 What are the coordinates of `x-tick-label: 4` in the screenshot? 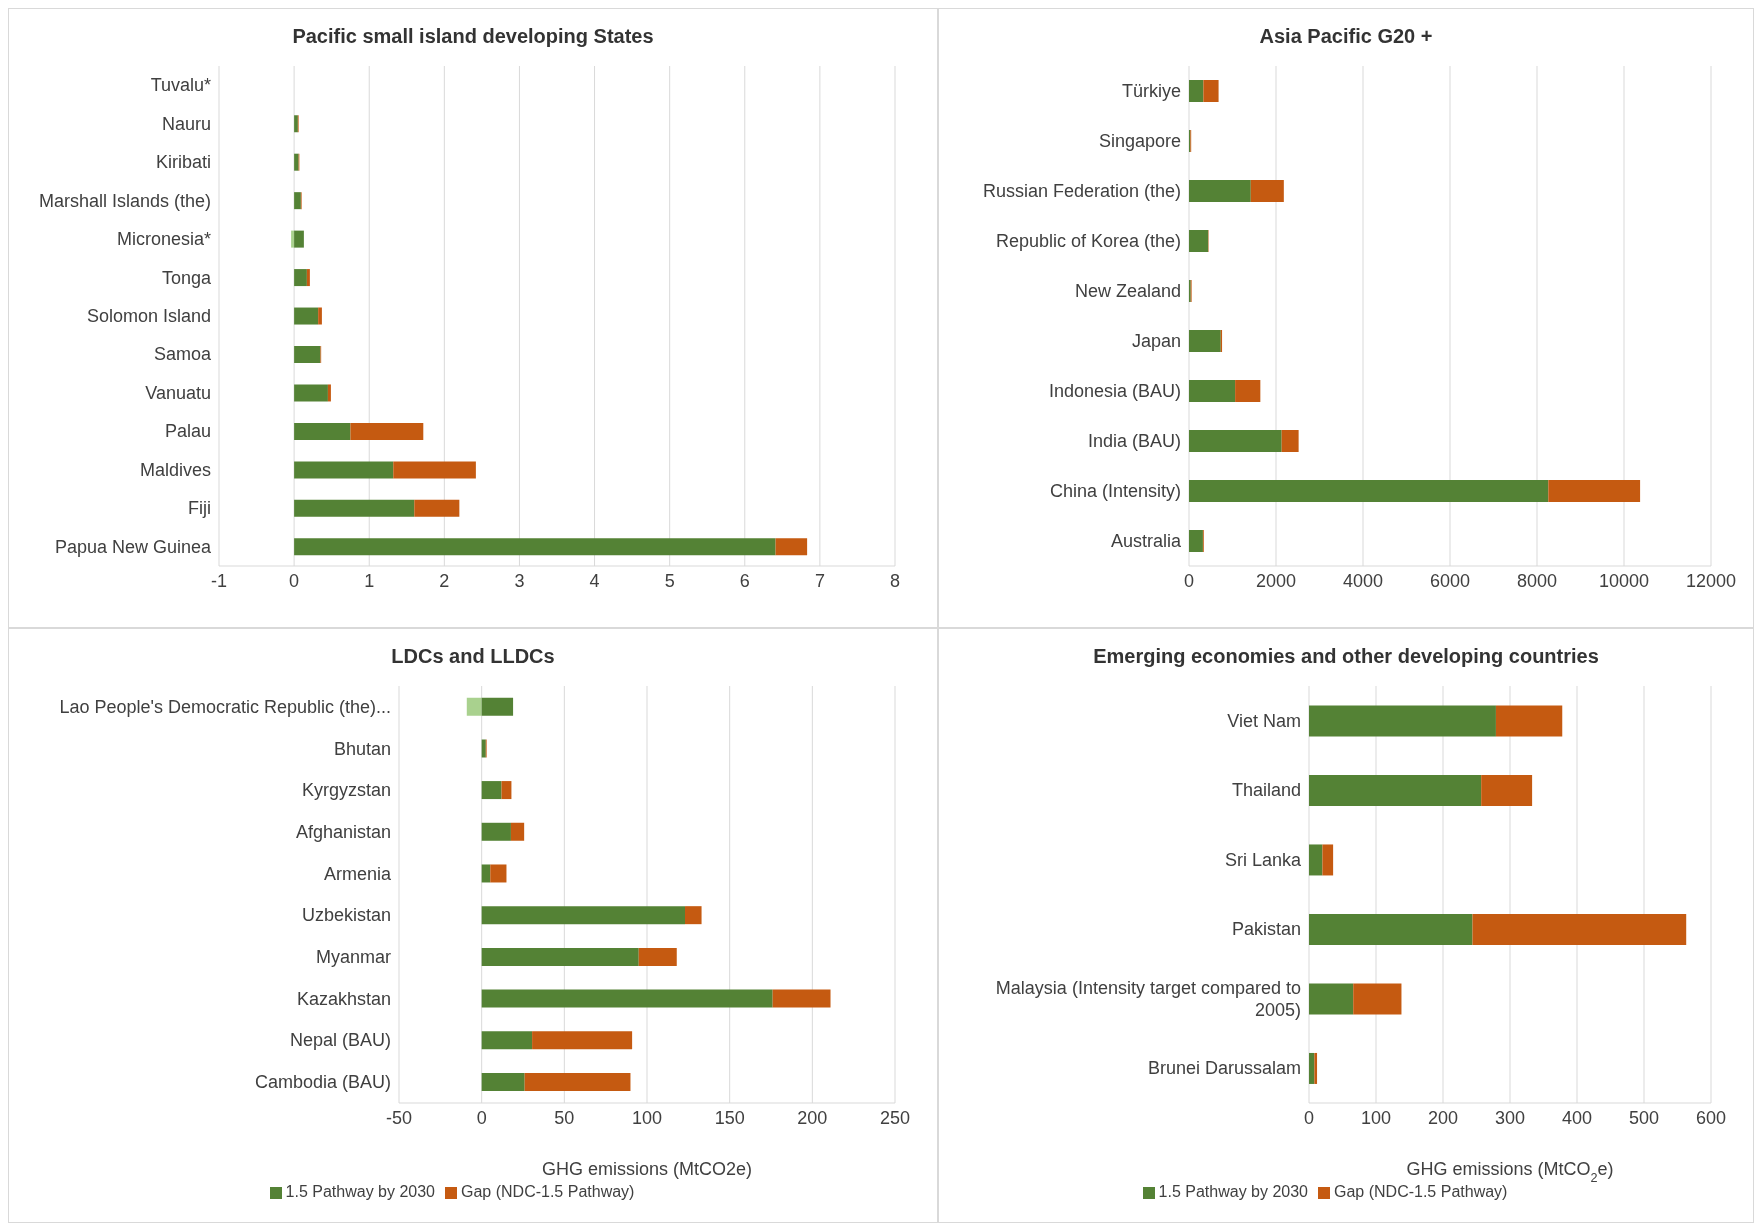 It's located at (594, 580).